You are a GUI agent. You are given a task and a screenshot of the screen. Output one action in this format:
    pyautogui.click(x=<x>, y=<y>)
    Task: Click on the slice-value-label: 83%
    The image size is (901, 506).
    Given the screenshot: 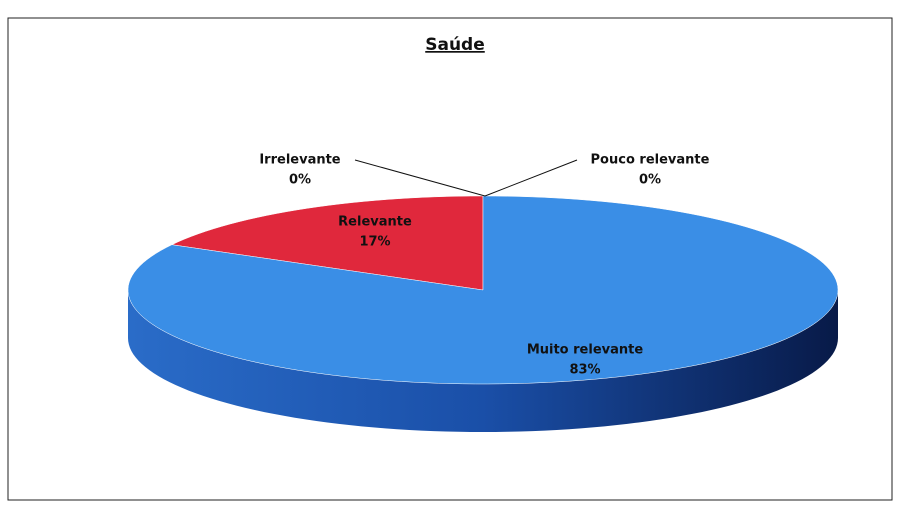 What is the action you would take?
    pyautogui.click(x=584, y=370)
    